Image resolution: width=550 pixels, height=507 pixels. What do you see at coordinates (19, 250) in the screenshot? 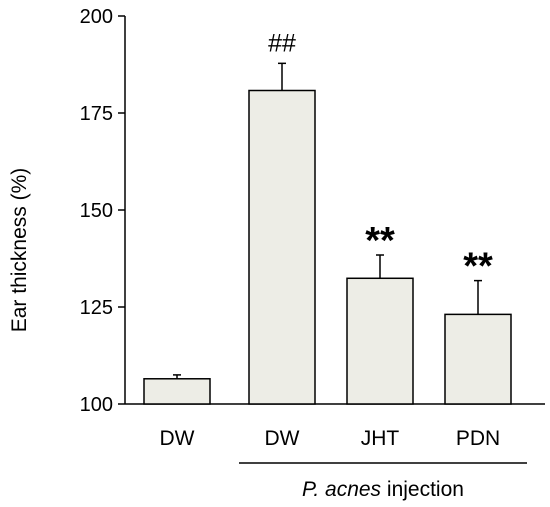
I see `y-axis-label: Ear thickness (%)` at bounding box center [19, 250].